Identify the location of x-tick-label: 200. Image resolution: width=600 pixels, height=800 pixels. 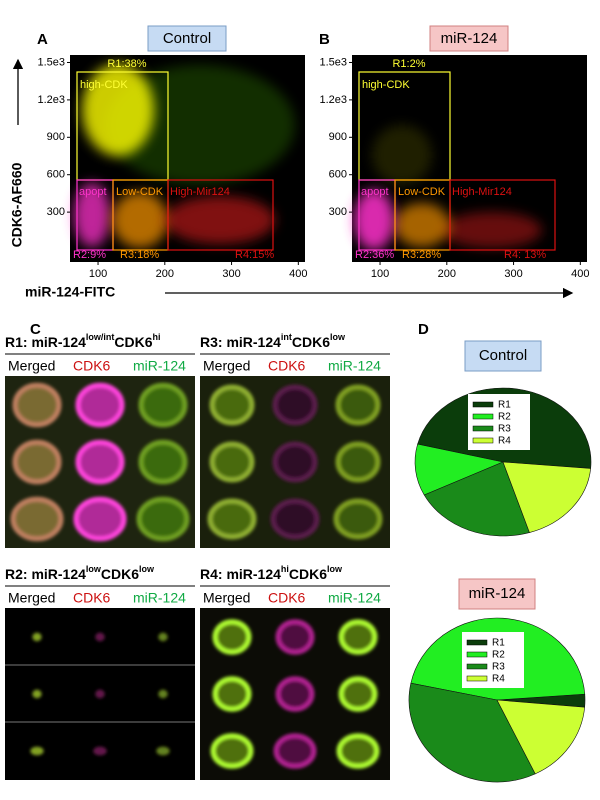
(165, 274).